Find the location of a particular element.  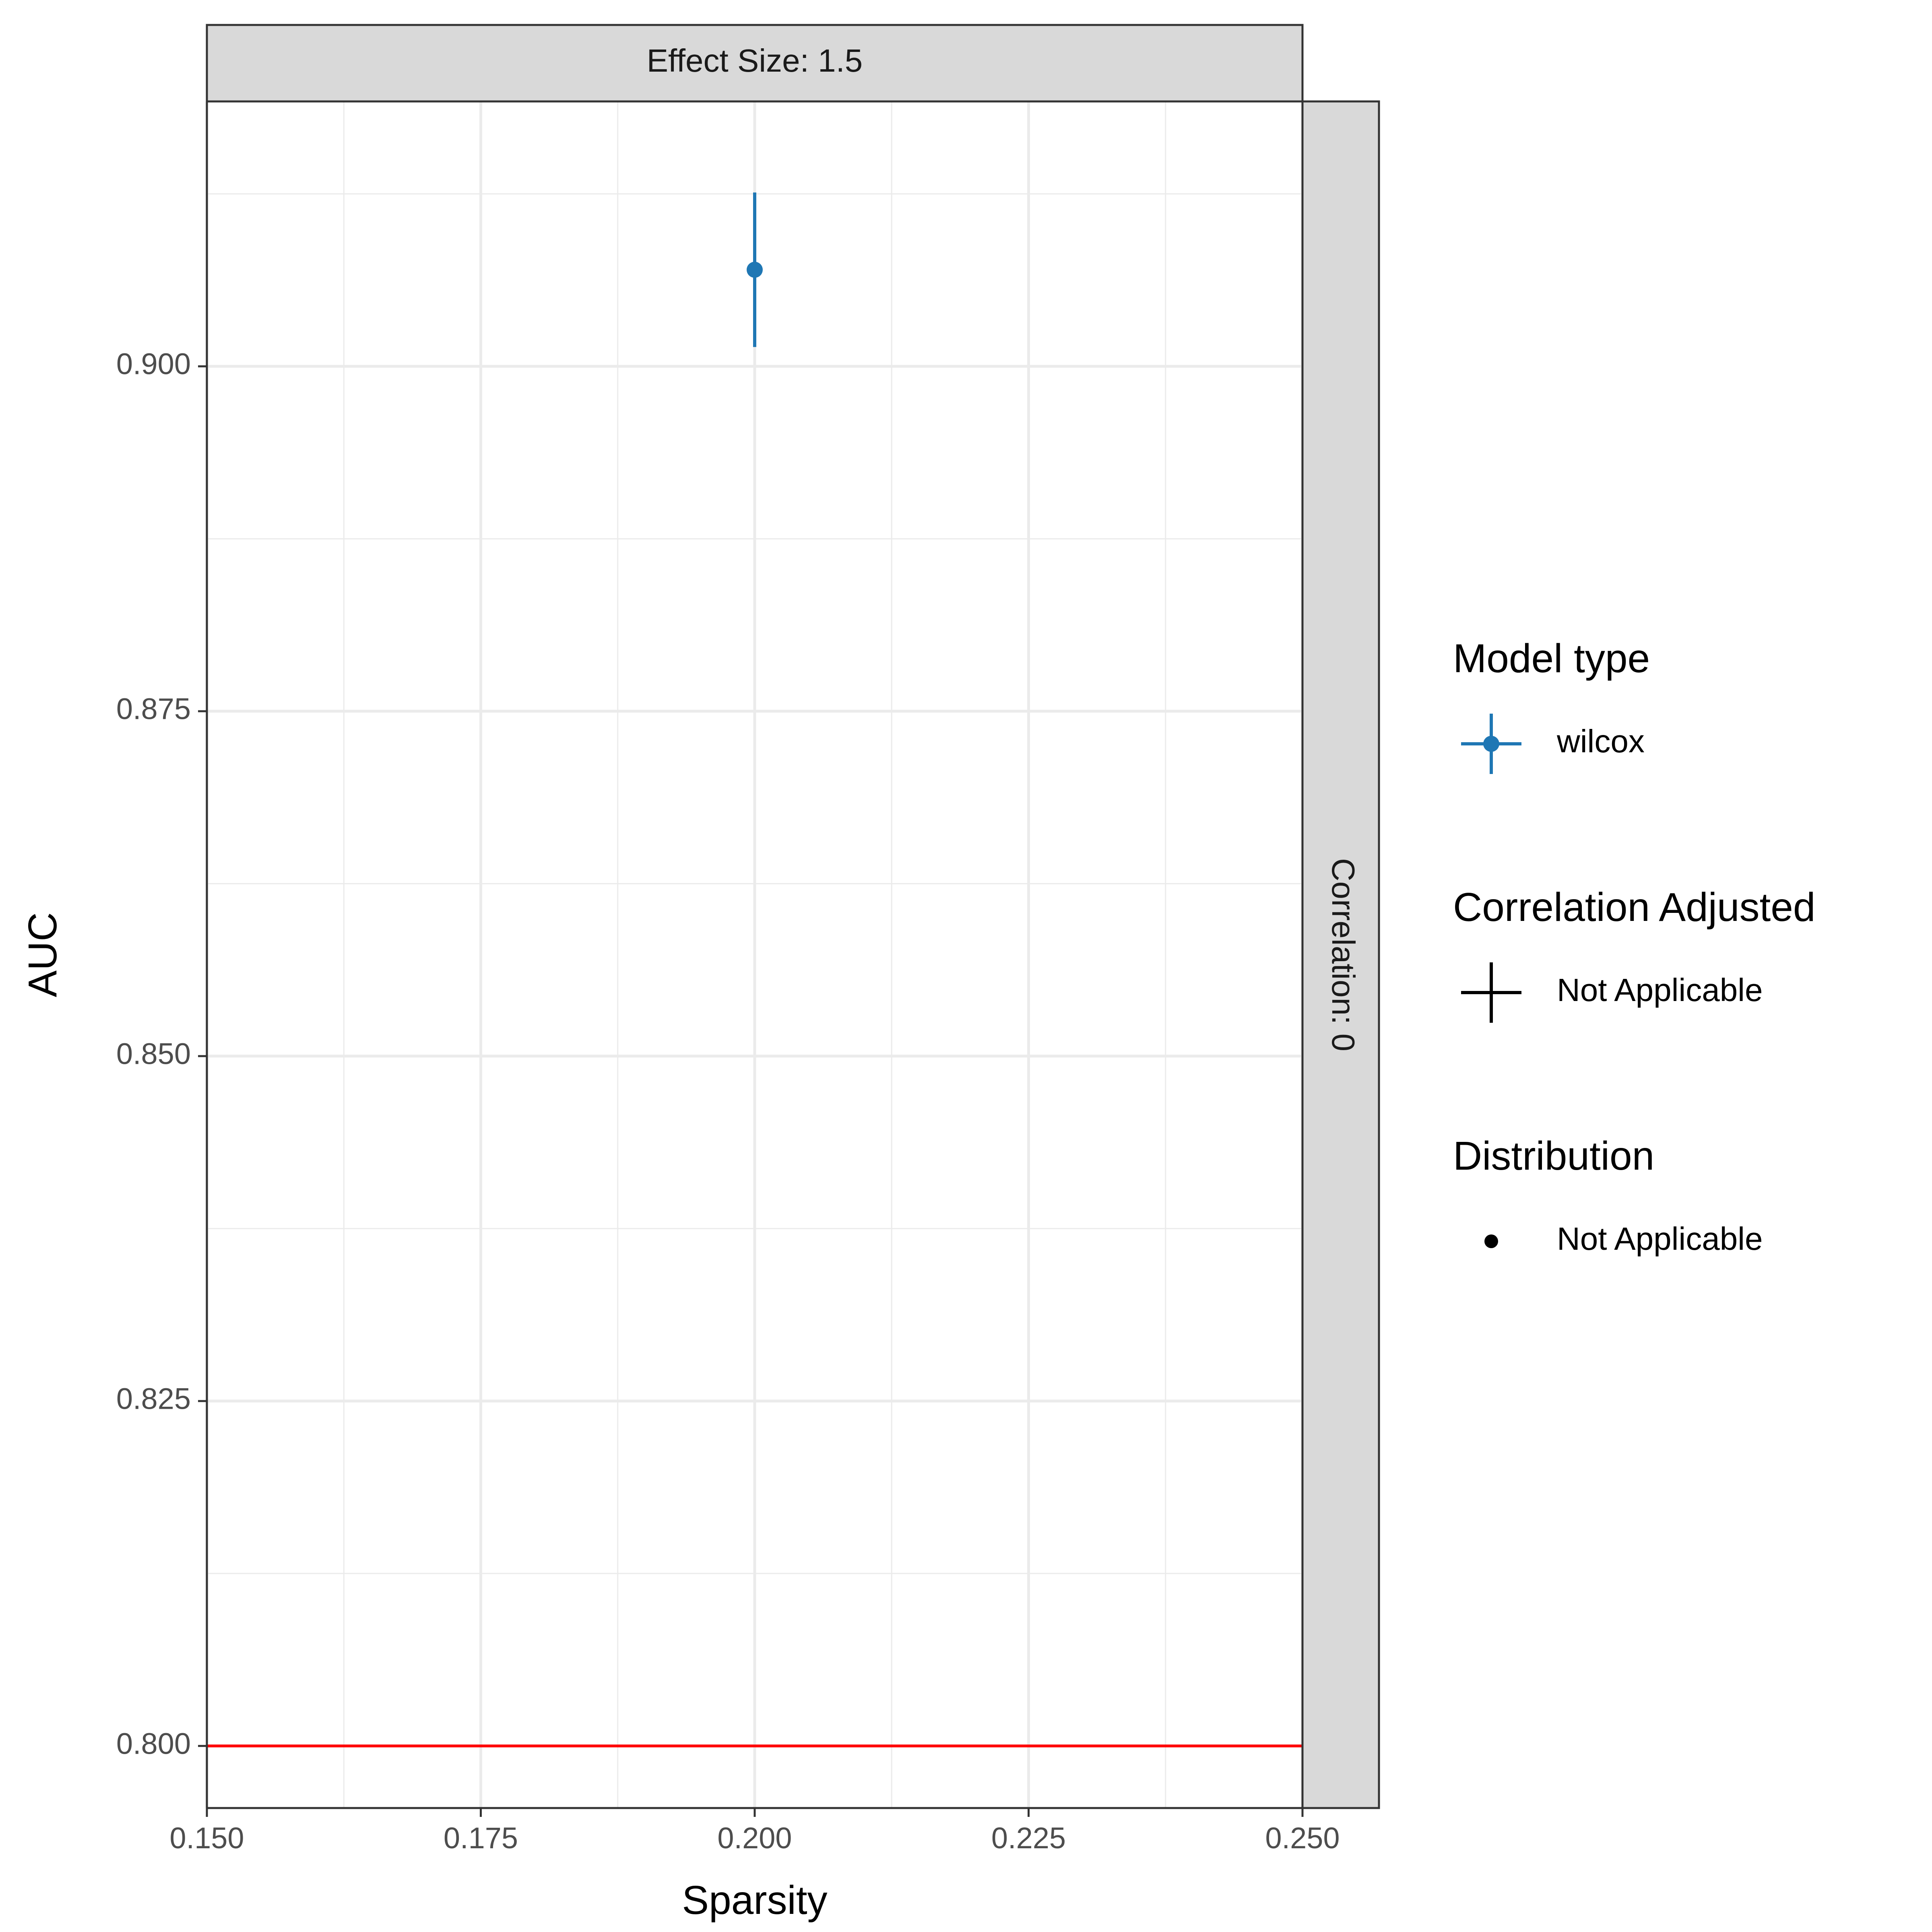

y-tick-label: 0.825 is located at coordinates (153, 1398).